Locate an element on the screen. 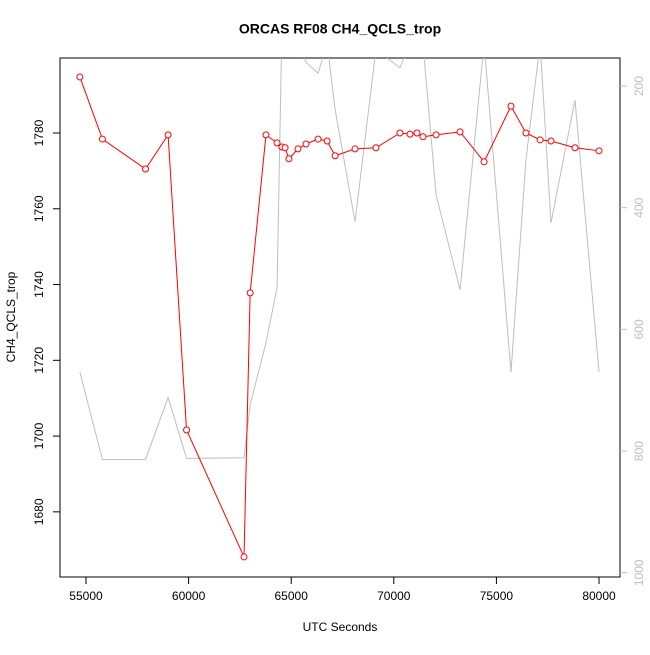 The height and width of the screenshot is (655, 650). x-axis-title: UTC Seconds is located at coordinates (340, 627).